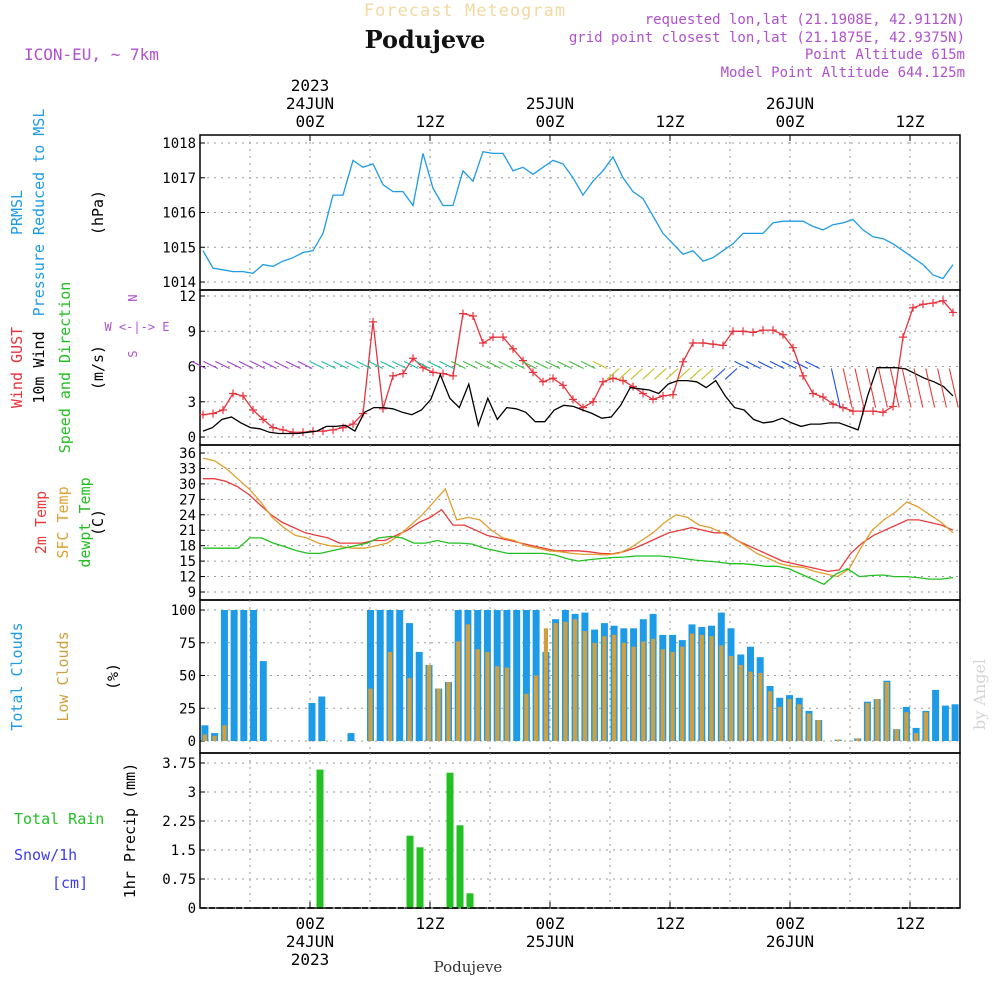  What do you see at coordinates (179, 764) in the screenshot?
I see `y-tick-label: 3.75` at bounding box center [179, 764].